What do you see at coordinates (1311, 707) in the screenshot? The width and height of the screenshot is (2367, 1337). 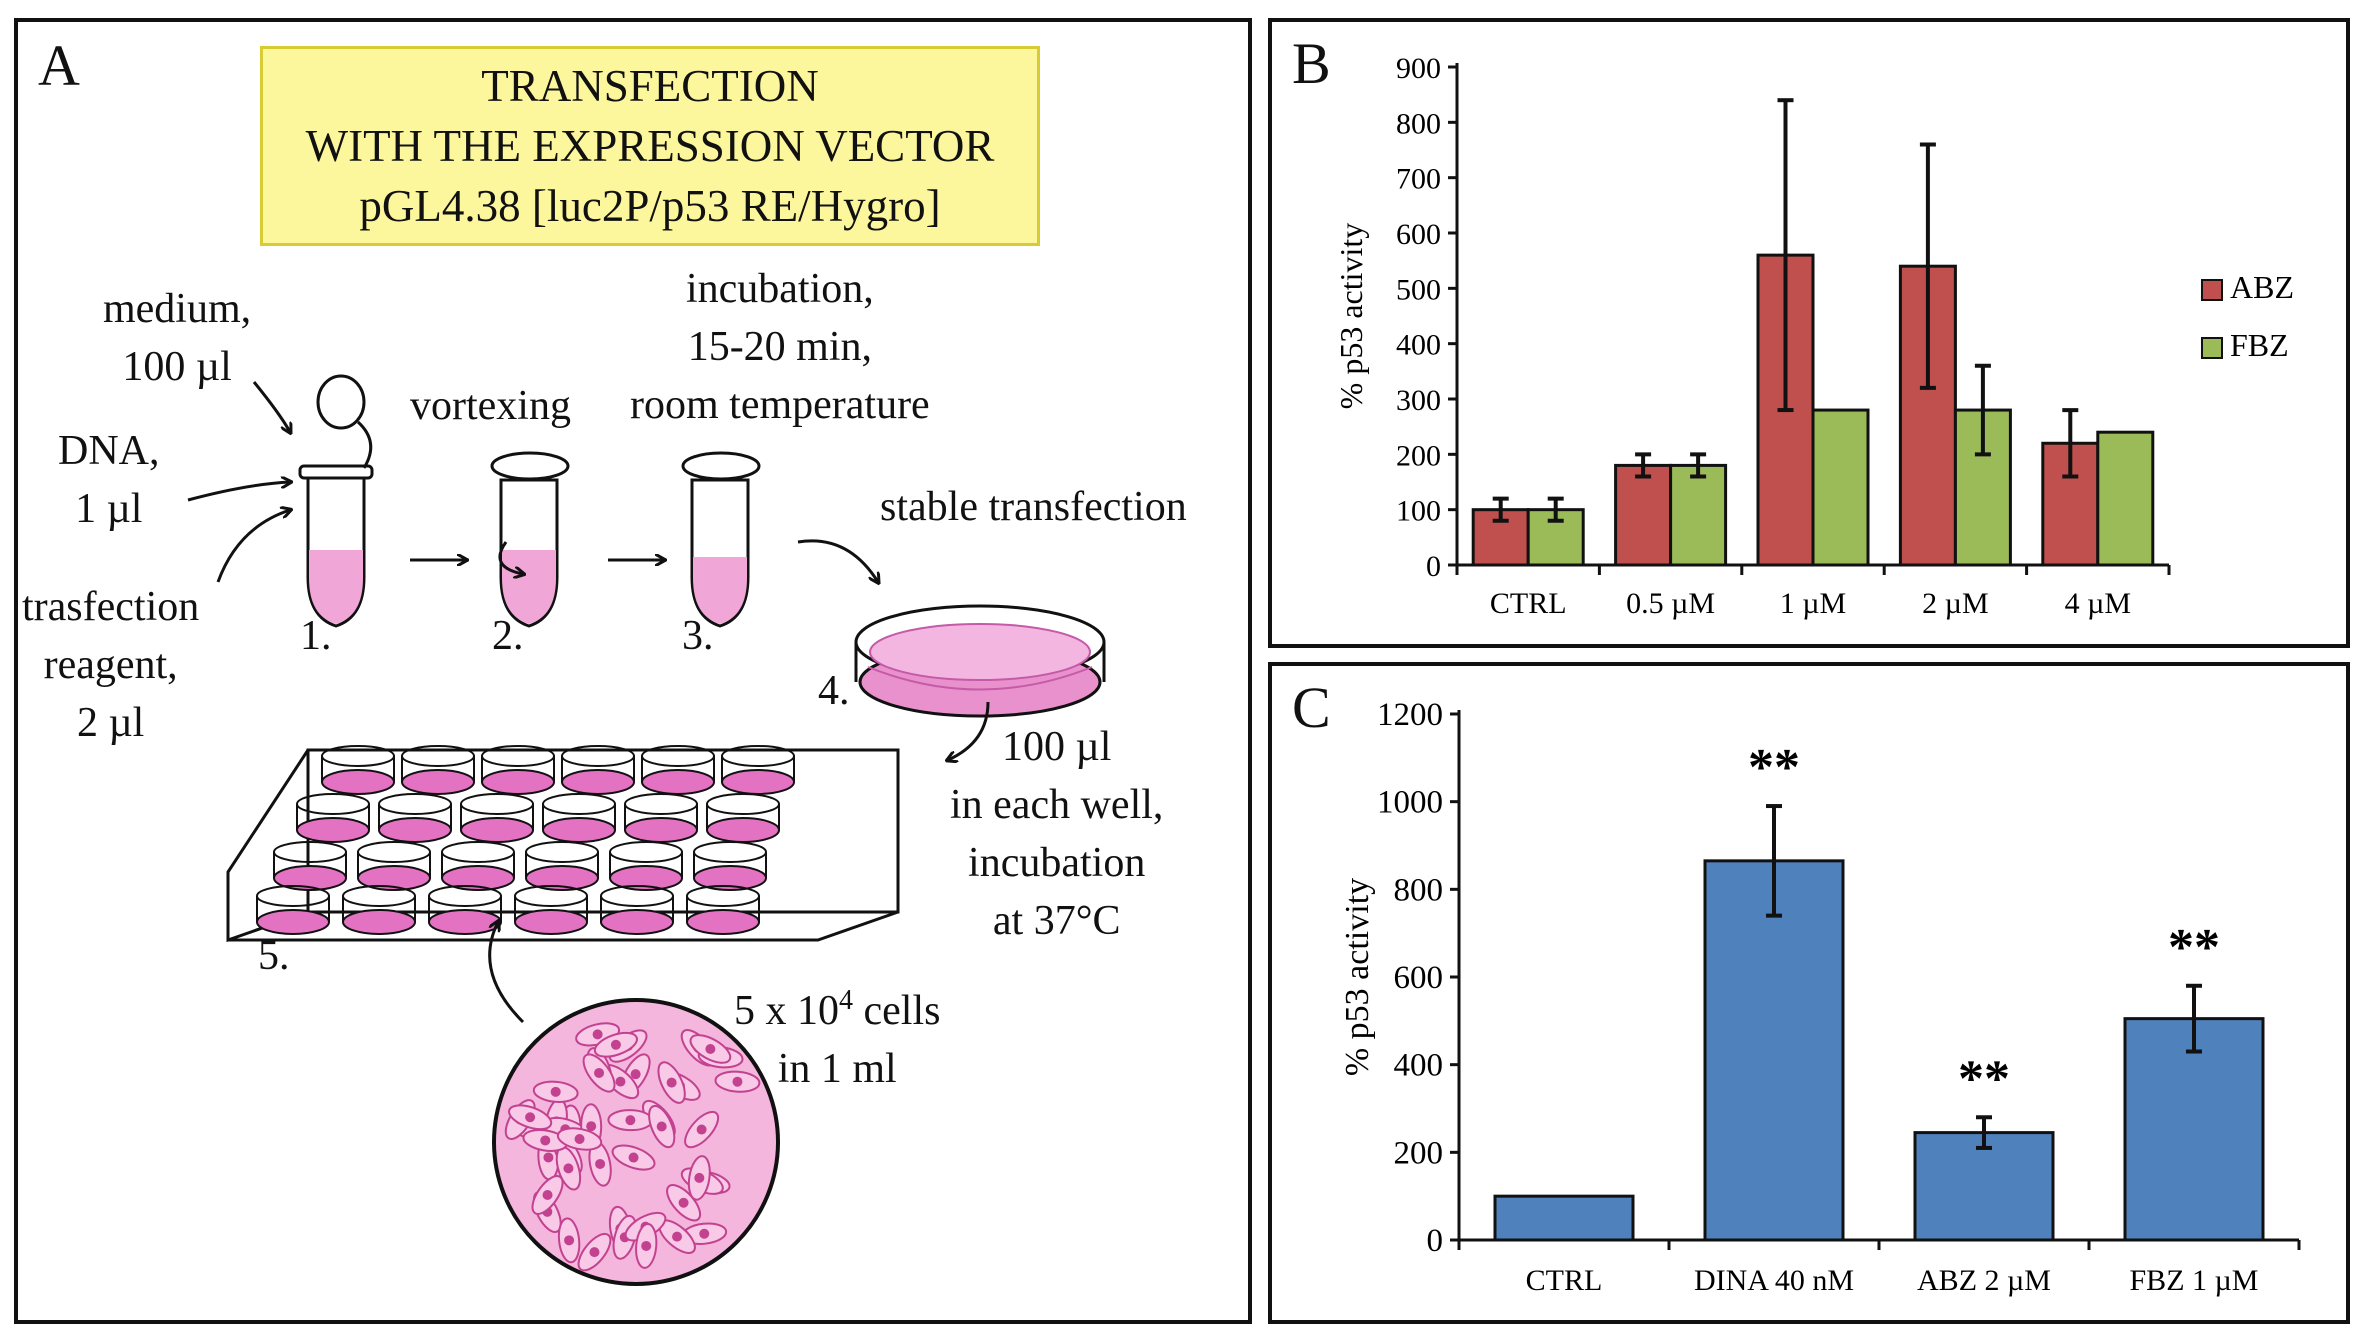 I see `panel-c-label: C` at bounding box center [1311, 707].